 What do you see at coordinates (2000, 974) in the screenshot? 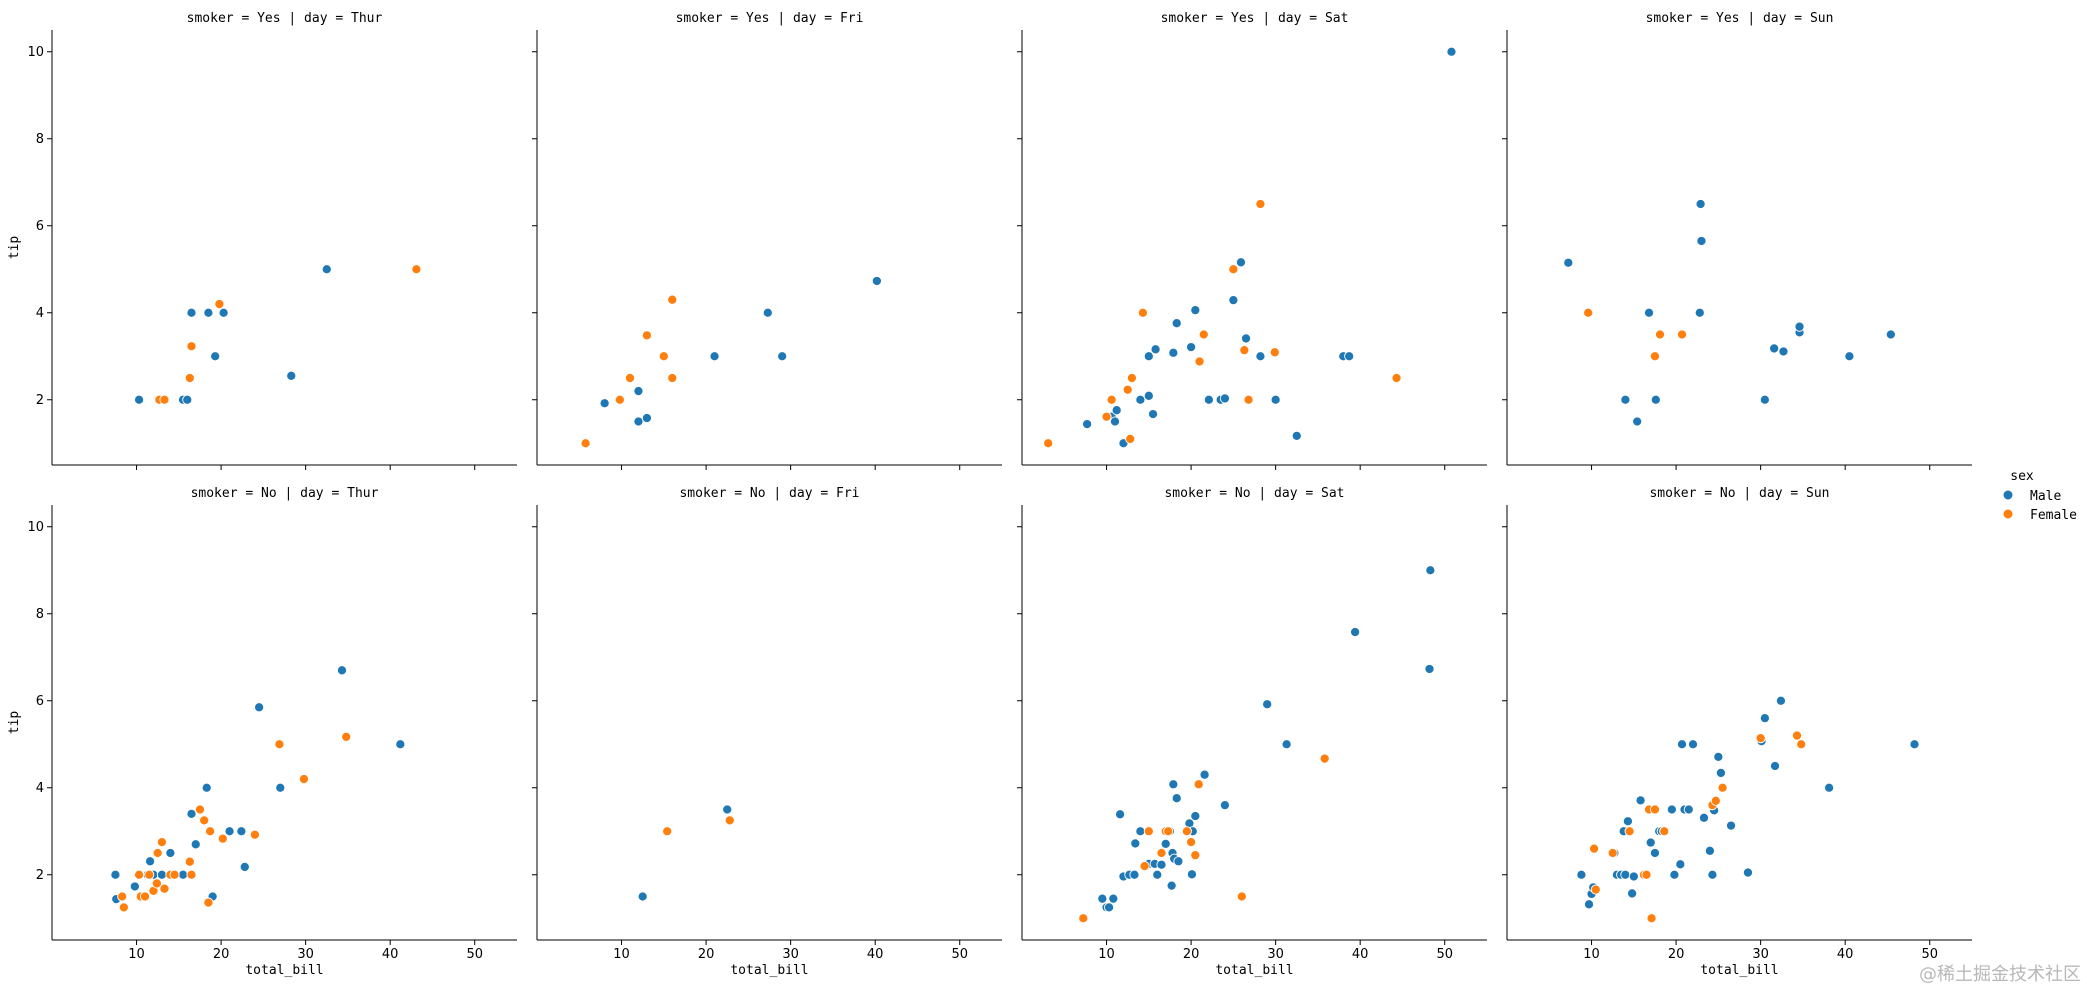
I see `watermark: @稀土掘金技术社区` at bounding box center [2000, 974].